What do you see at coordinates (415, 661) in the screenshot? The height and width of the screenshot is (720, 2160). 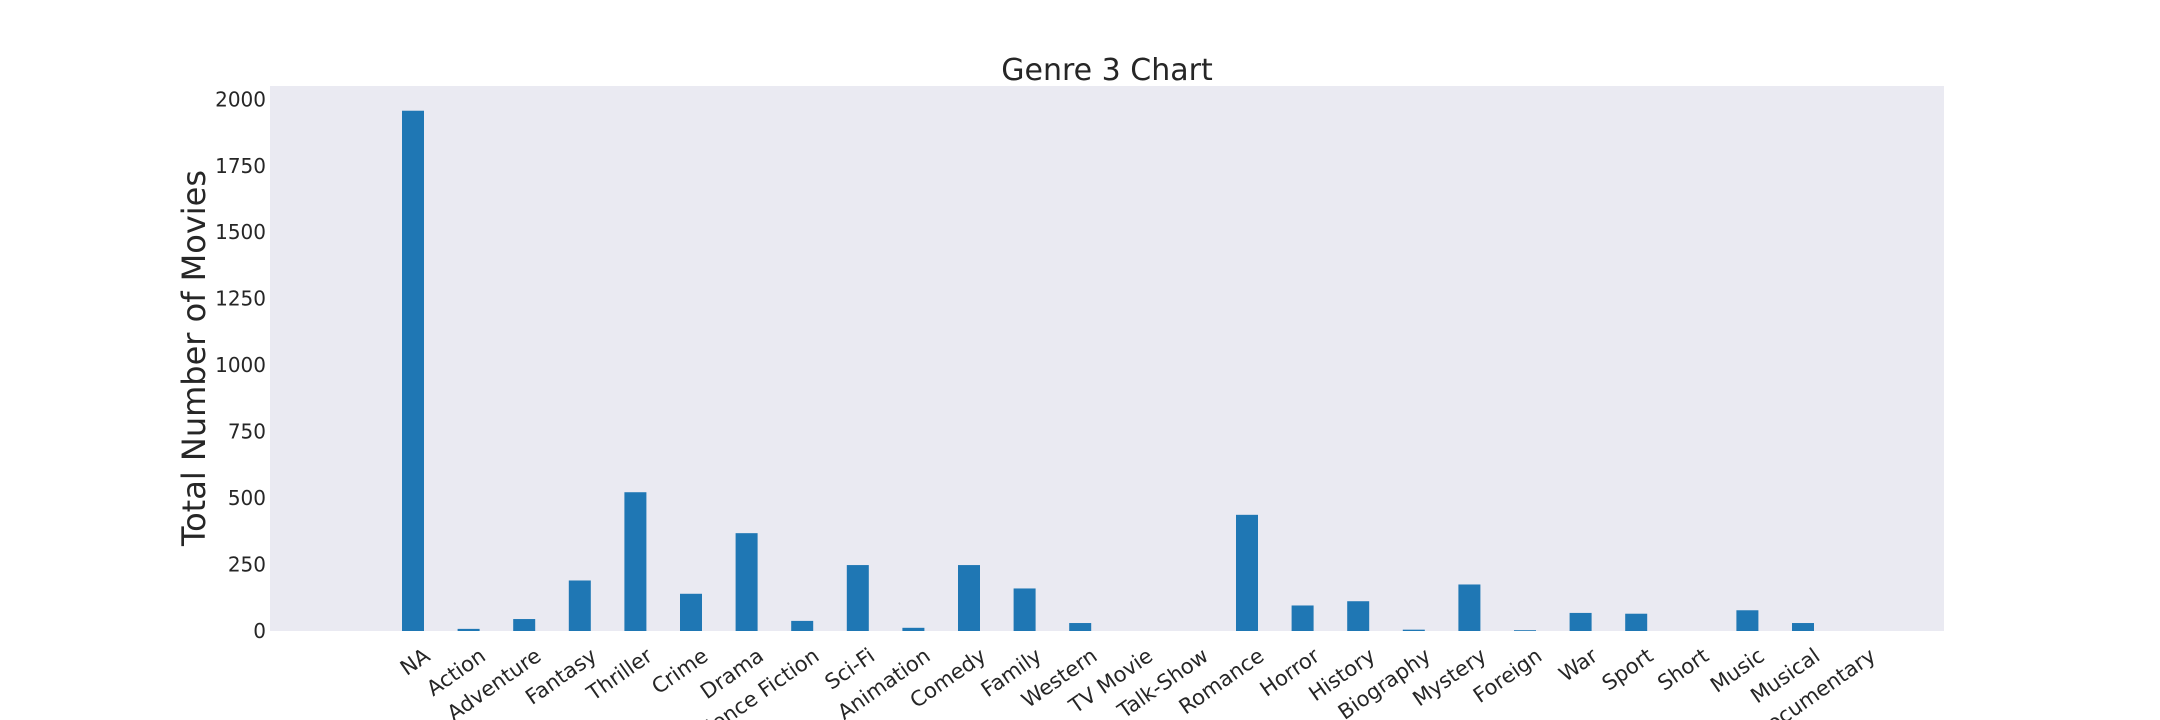 I see `x-tick-label: NA` at bounding box center [415, 661].